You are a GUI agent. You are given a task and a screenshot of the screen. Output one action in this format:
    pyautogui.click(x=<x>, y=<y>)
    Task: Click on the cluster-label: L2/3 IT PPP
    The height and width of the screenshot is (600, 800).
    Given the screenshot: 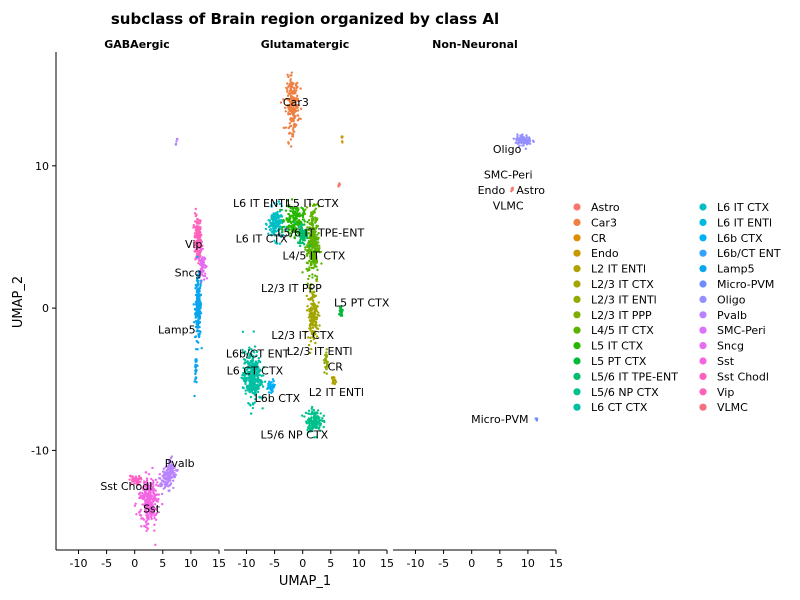 What is the action you would take?
    pyautogui.click(x=291, y=288)
    